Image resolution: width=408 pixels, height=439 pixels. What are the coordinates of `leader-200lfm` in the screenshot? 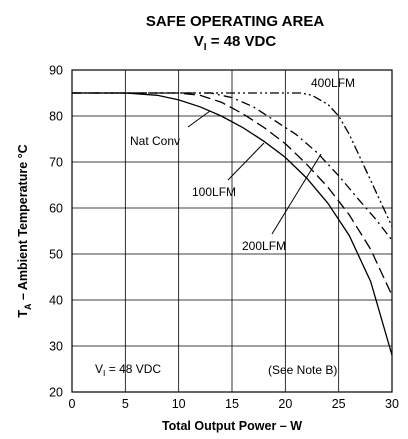 It's located at (296, 194).